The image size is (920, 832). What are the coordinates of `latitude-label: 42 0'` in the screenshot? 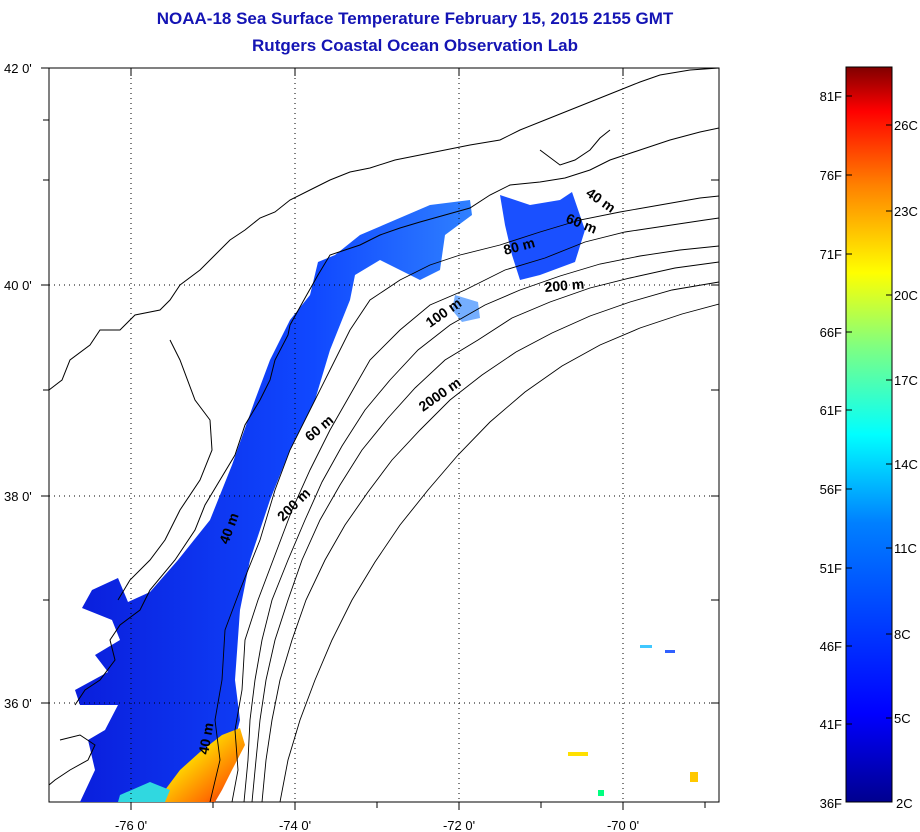 It's located at (18, 68).